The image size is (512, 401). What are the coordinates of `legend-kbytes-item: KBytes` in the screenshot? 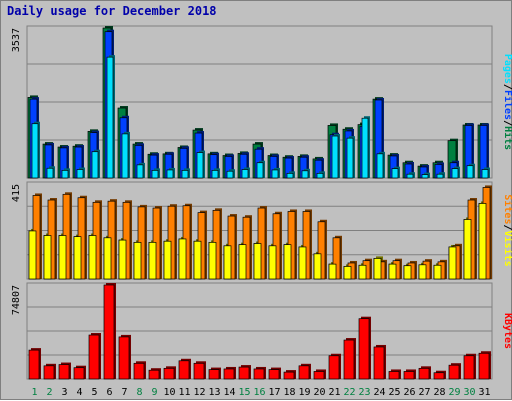 It's located at (507, 331).